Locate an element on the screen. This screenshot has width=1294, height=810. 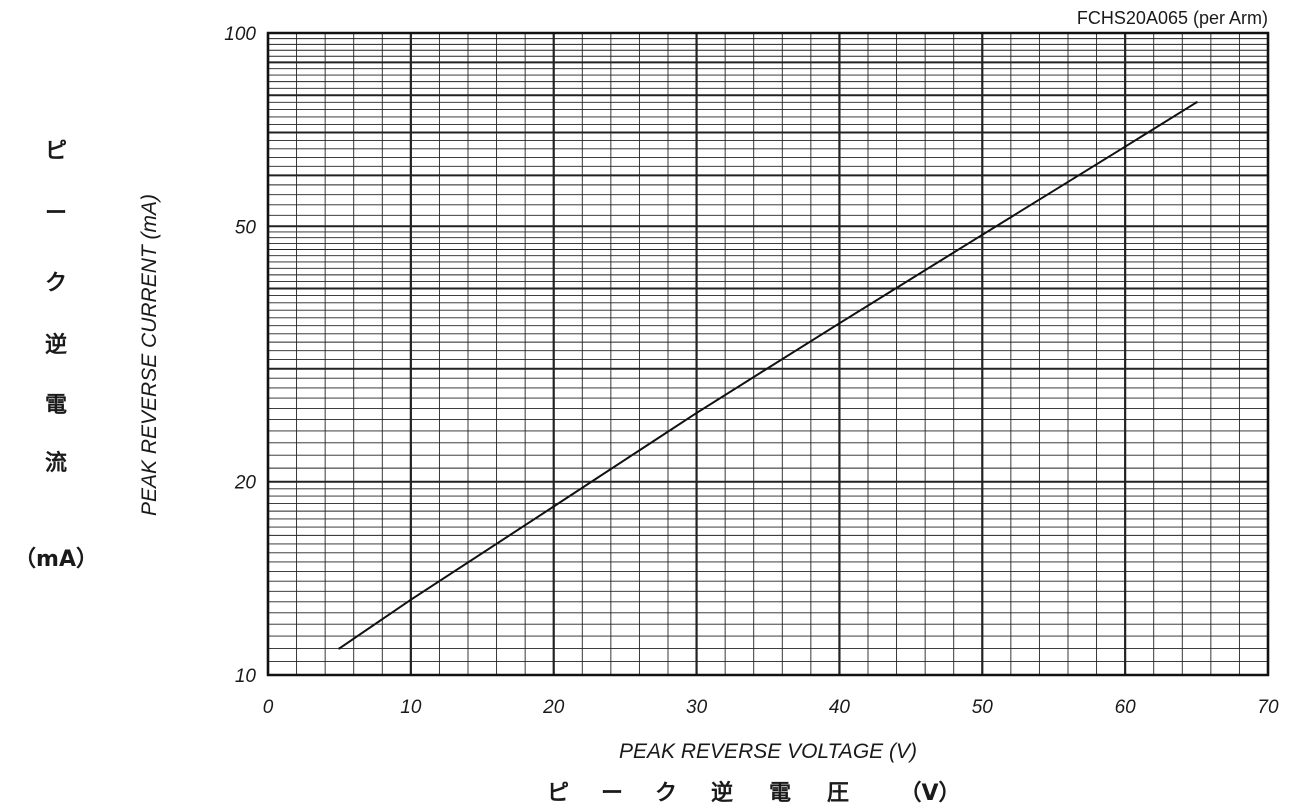
x-tick-labels: 0 10 20 30 40 50 60 70 is located at coordinates (771, 707).